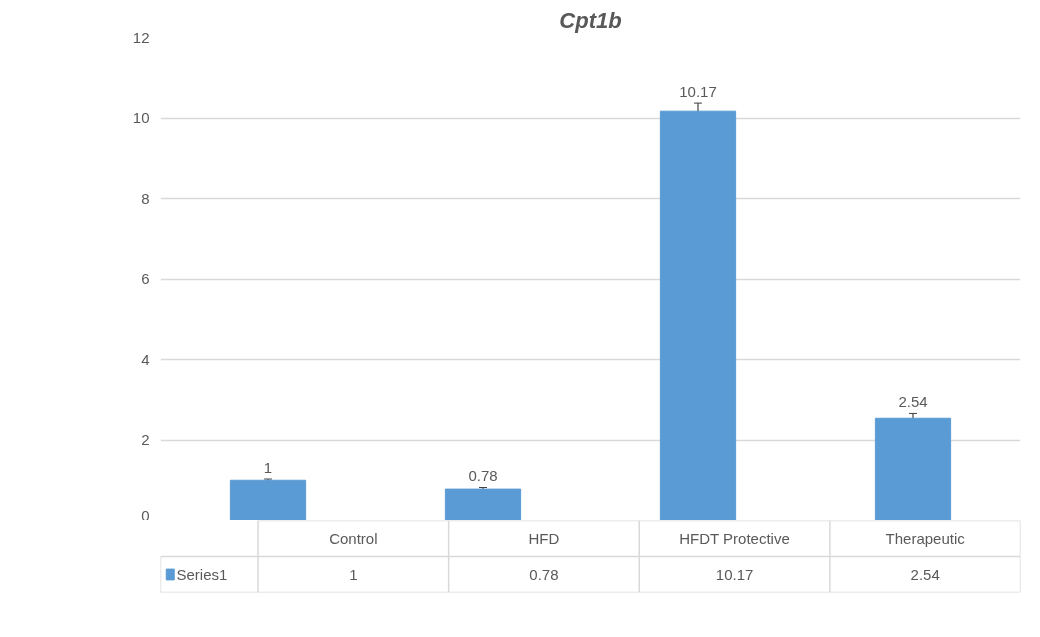 The image size is (1040, 637). Describe the element at coordinates (590, 20) in the screenshot. I see `chart-title: Cpt1b` at that location.